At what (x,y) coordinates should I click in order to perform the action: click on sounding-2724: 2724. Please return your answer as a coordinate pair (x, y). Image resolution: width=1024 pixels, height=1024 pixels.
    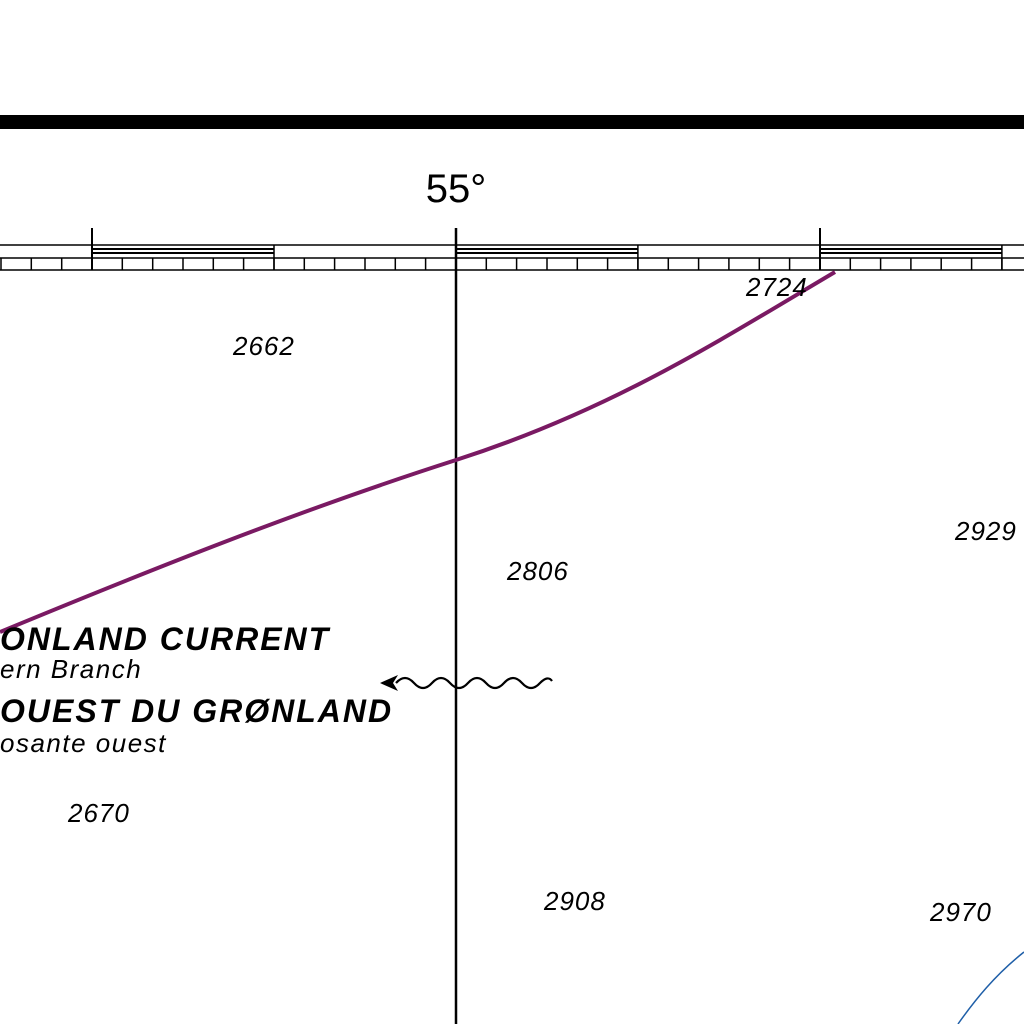
    Looking at the image, I should click on (776, 287).